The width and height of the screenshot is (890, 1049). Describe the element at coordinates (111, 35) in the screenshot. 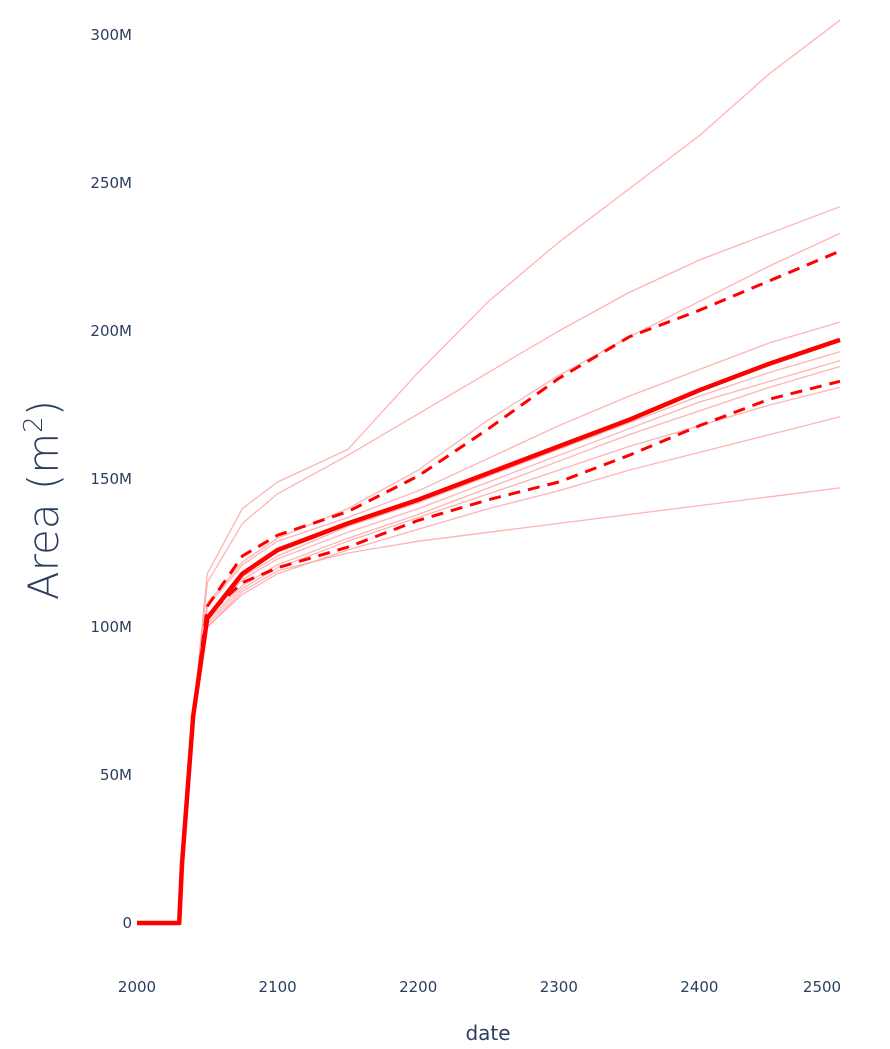

I see `y-tick-label: 300M` at that location.